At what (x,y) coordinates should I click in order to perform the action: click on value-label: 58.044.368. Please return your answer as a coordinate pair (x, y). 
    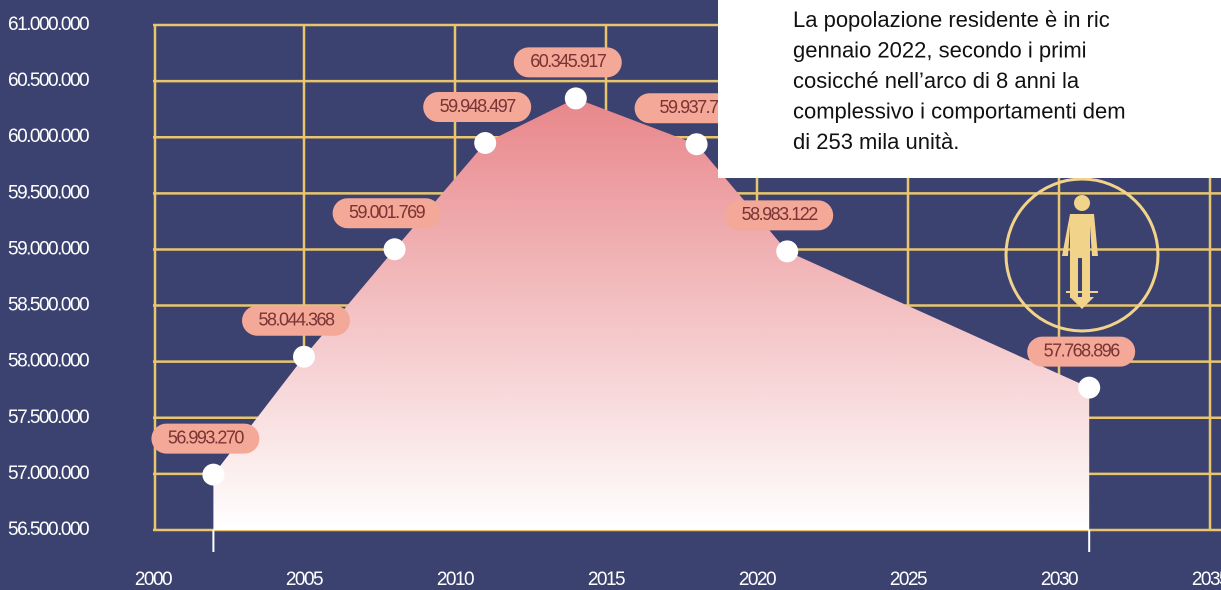
    Looking at the image, I should click on (296, 319).